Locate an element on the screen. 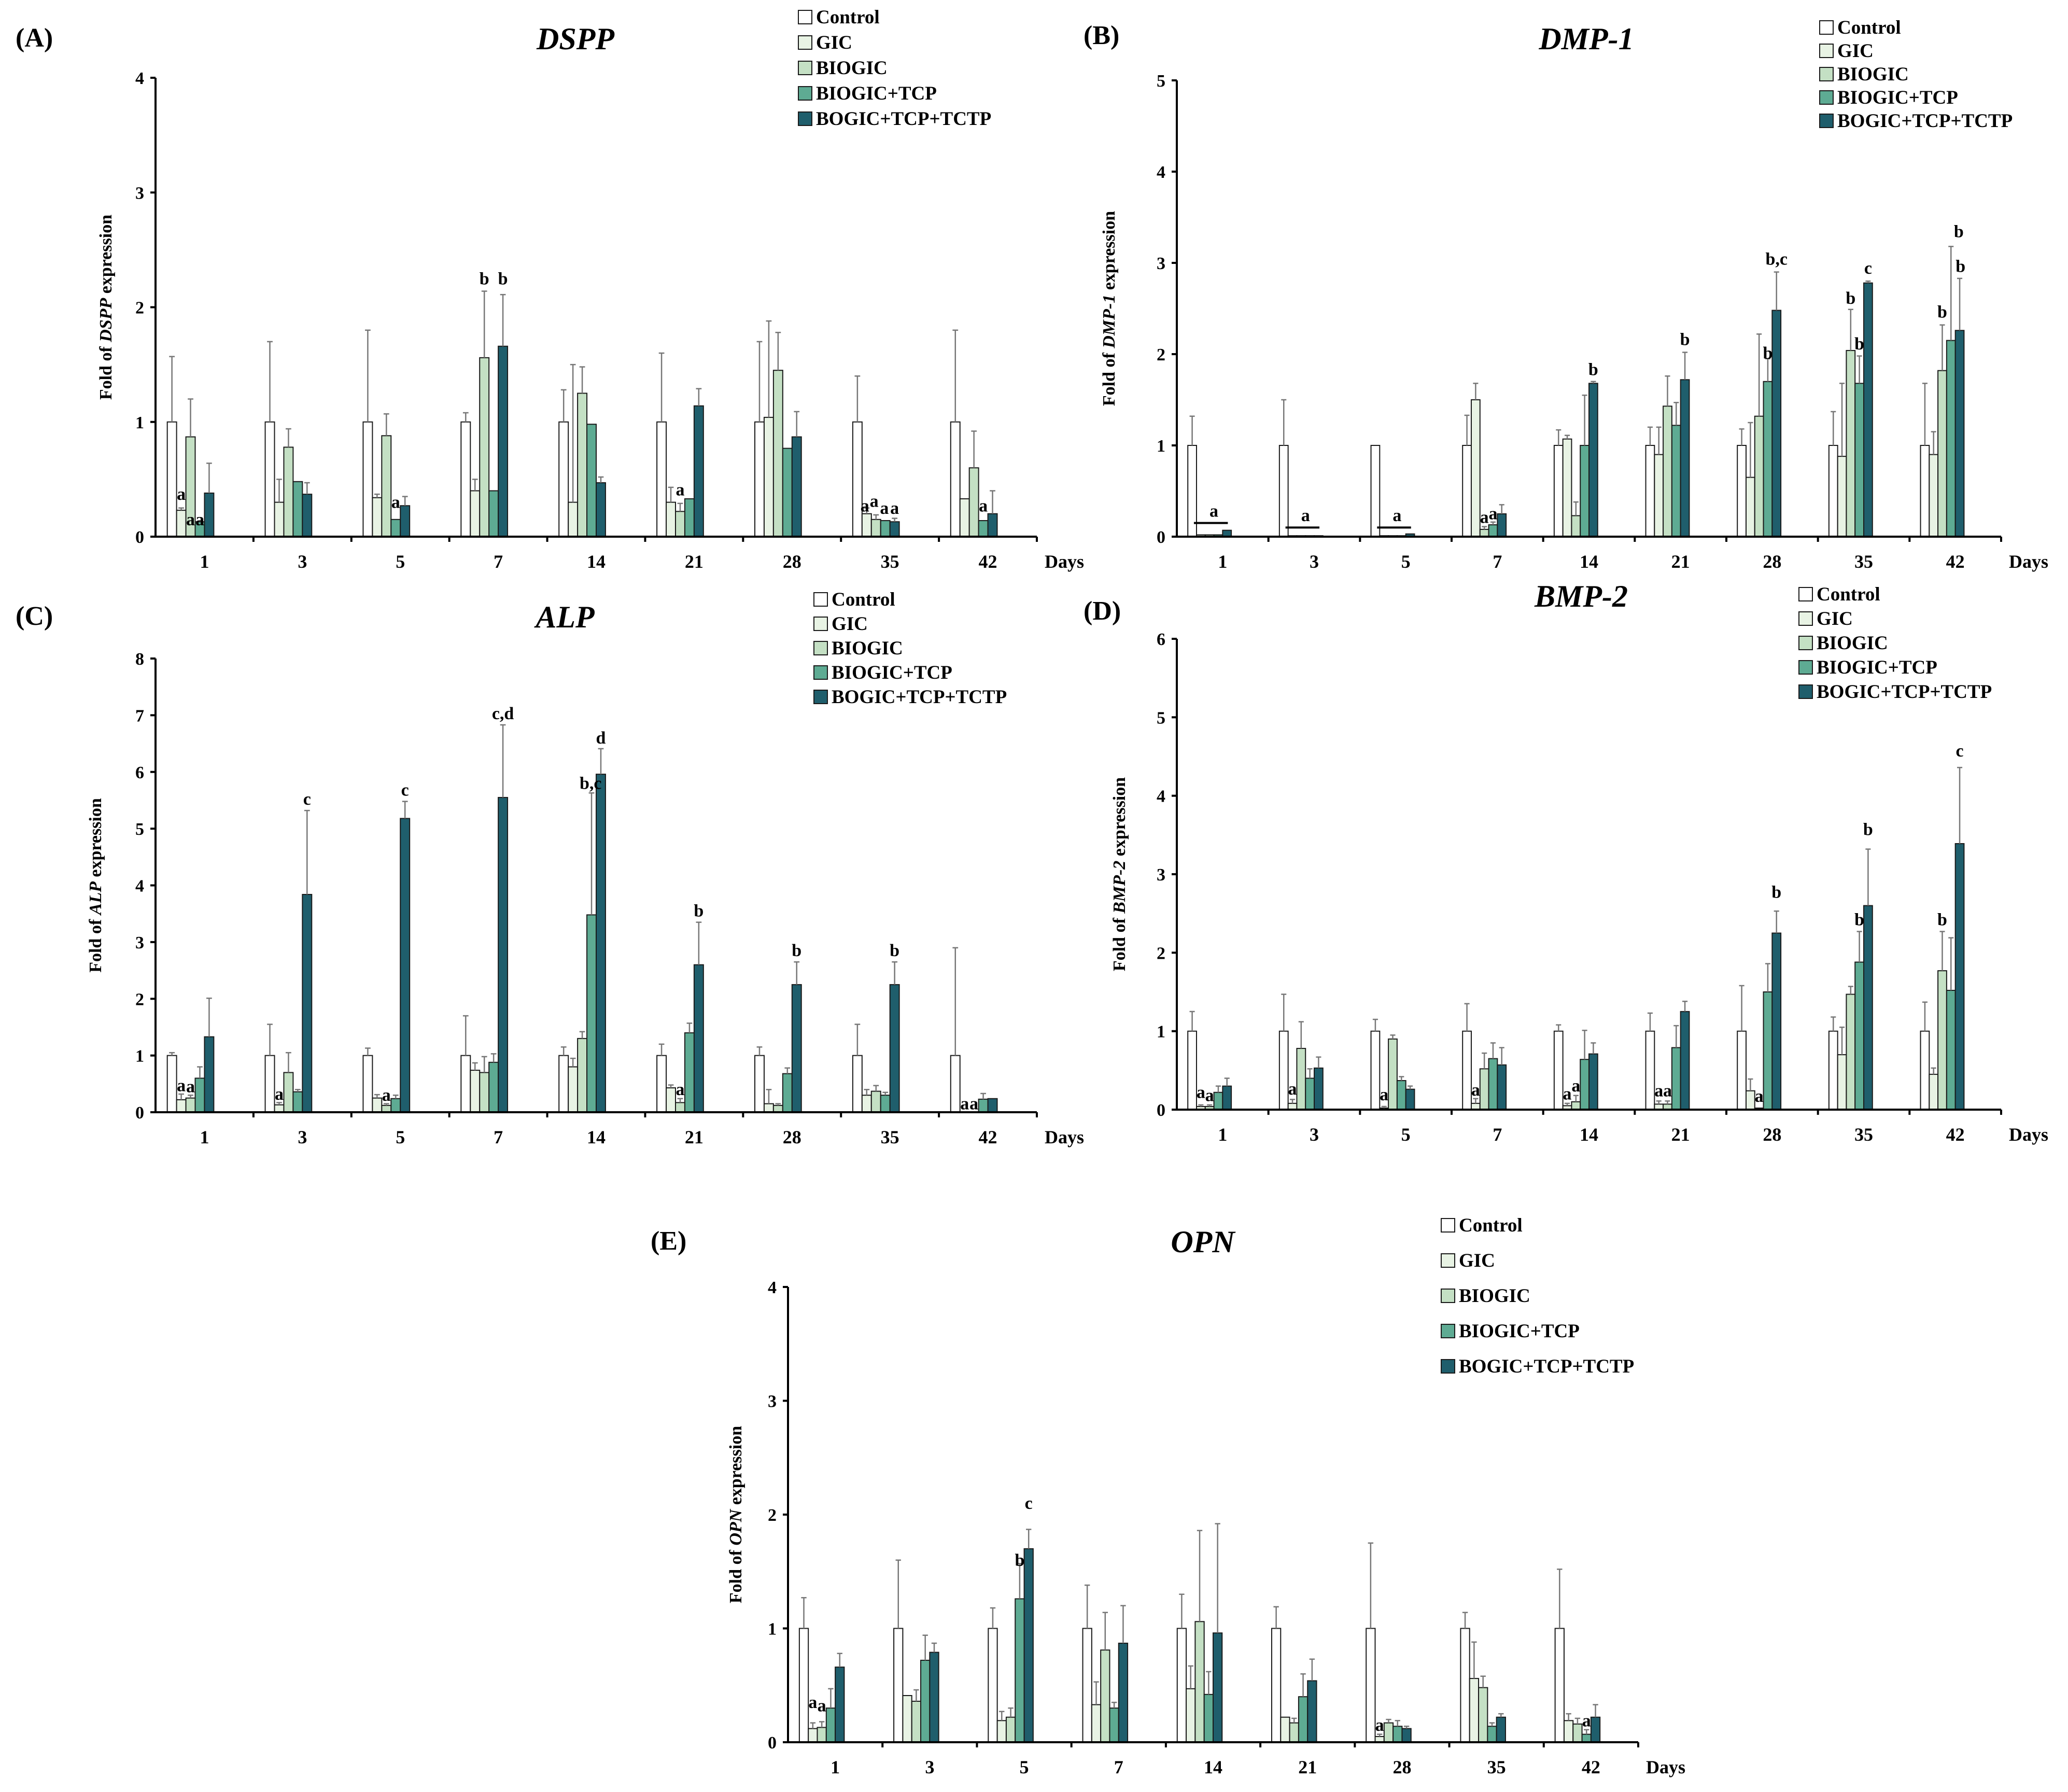 The image size is (2068, 1792). x-tick-label: 35 is located at coordinates (890, 1137).